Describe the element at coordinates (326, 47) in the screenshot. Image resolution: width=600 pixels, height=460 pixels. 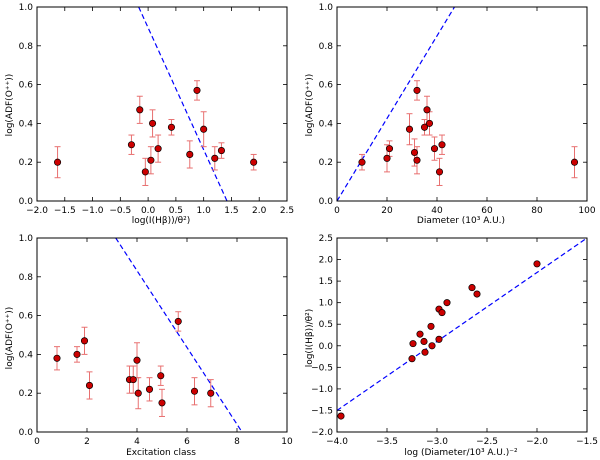
I see `panel-2-ytick-label: 0.8` at that location.